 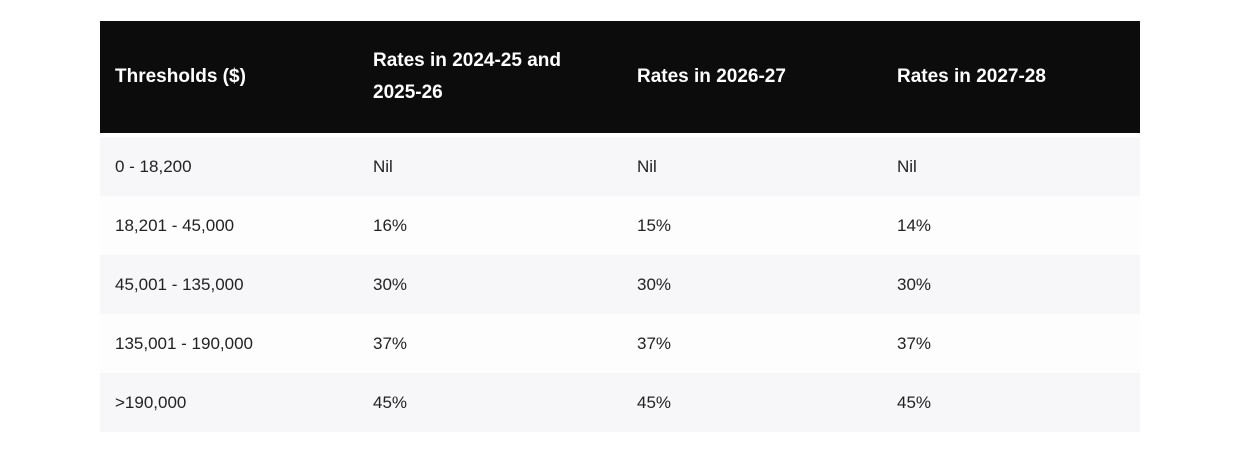 I want to click on cell-threshold: 0 - 18,200, so click(x=153, y=166).